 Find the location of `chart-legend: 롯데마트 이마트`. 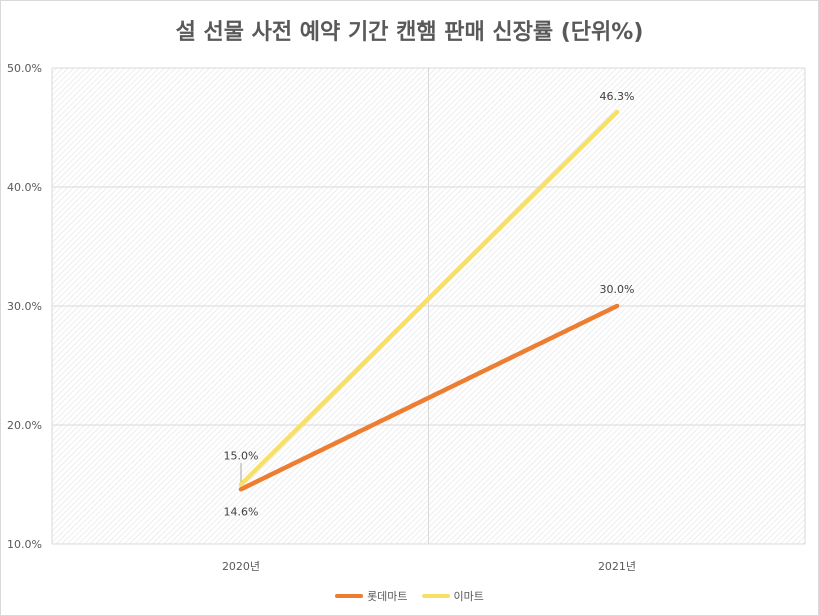

chart-legend: 롯데마트 이마트 is located at coordinates (409, 596).